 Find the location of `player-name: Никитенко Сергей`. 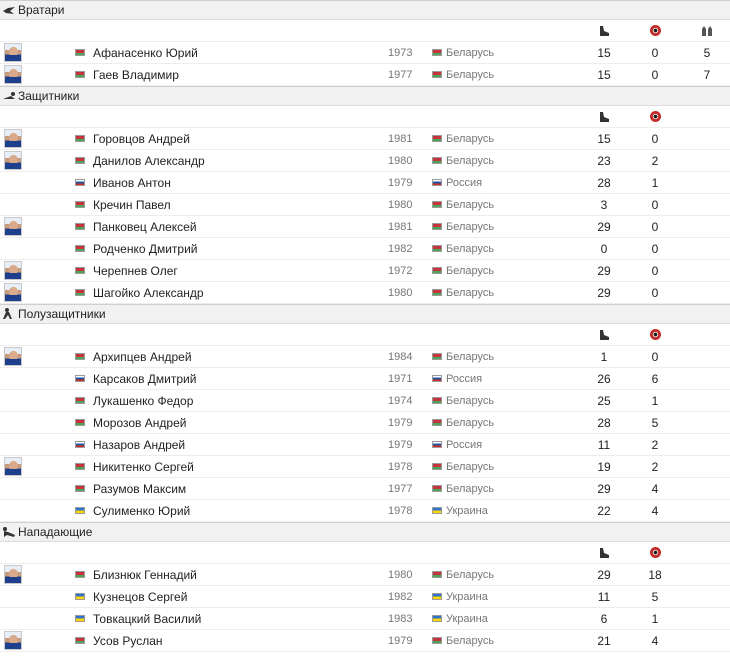

player-name: Никитенко Сергей is located at coordinates (143, 467).